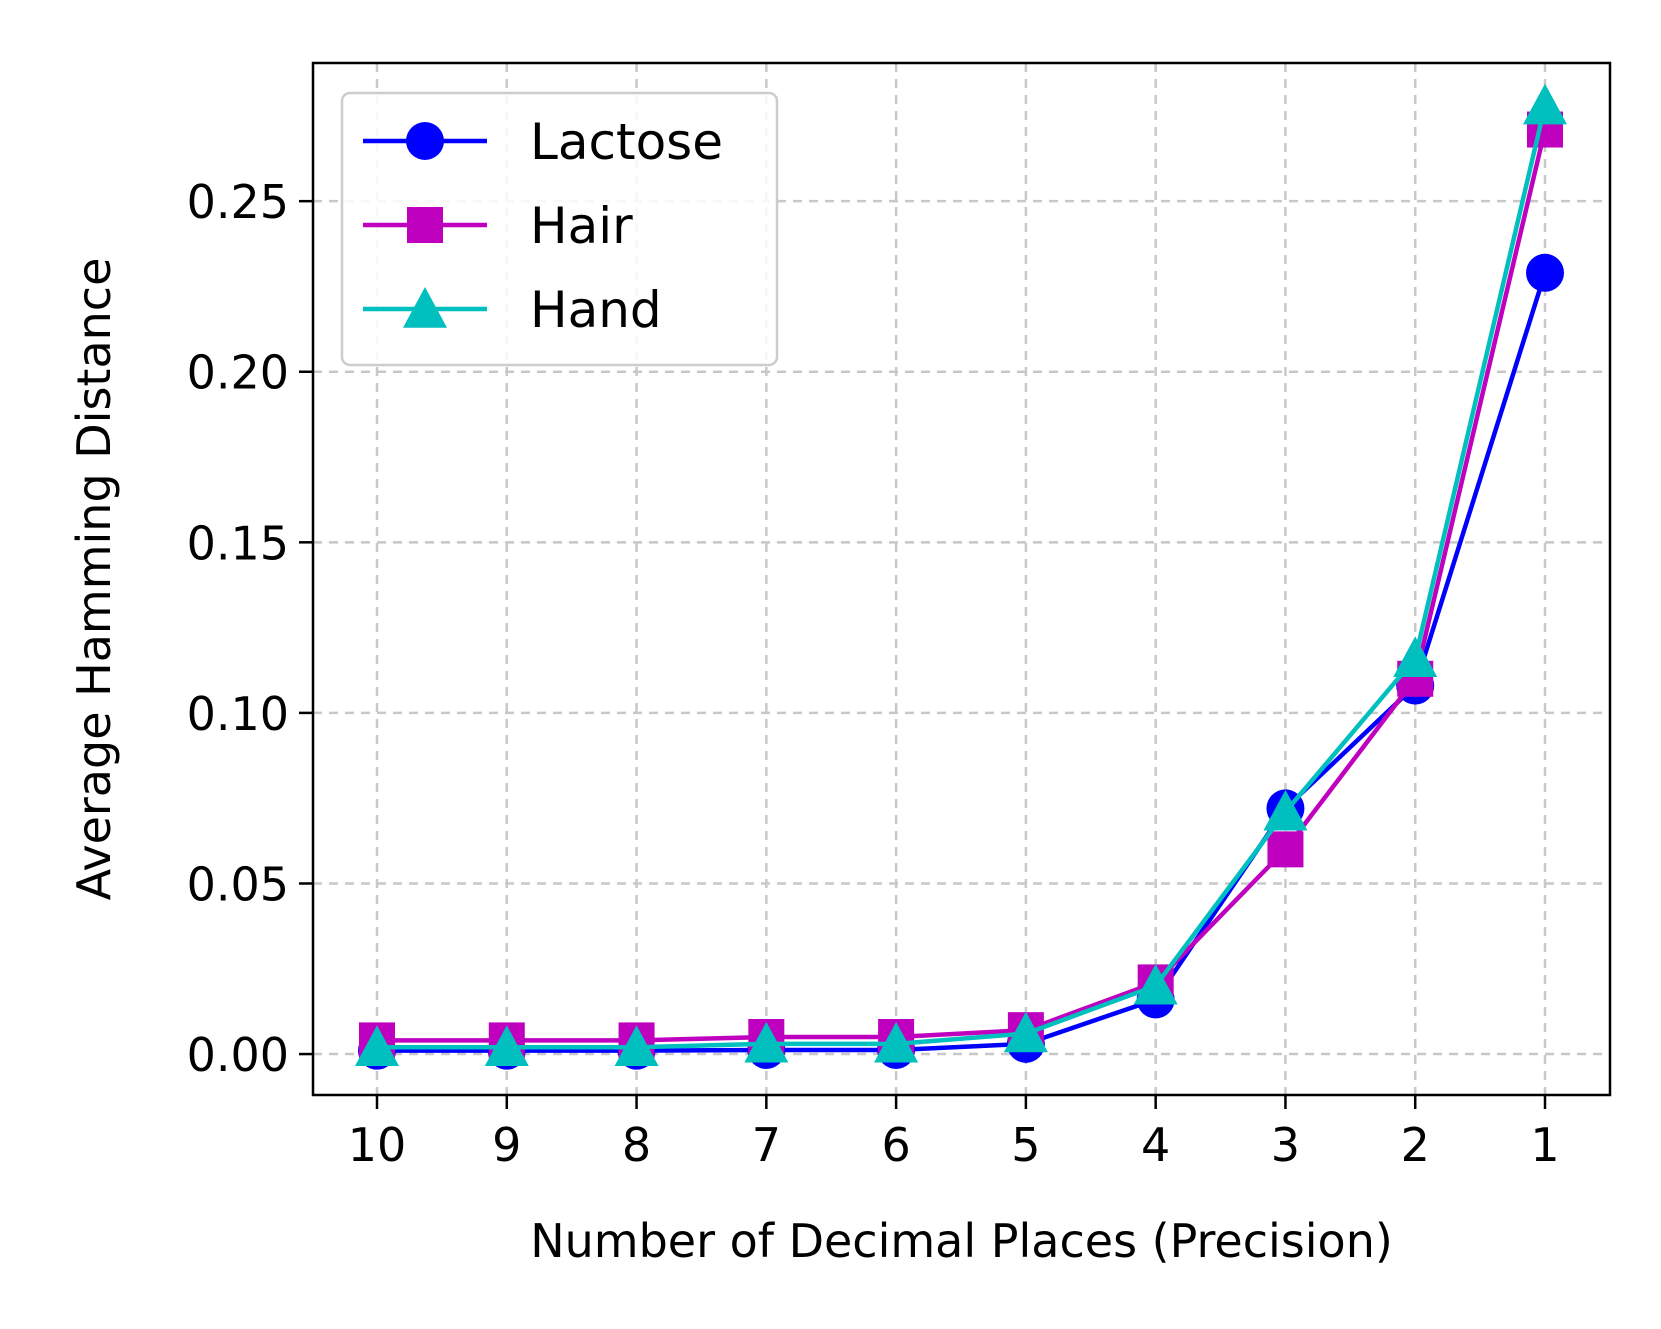  What do you see at coordinates (1285, 1145) in the screenshot?
I see `x-tick-label: 3` at bounding box center [1285, 1145].